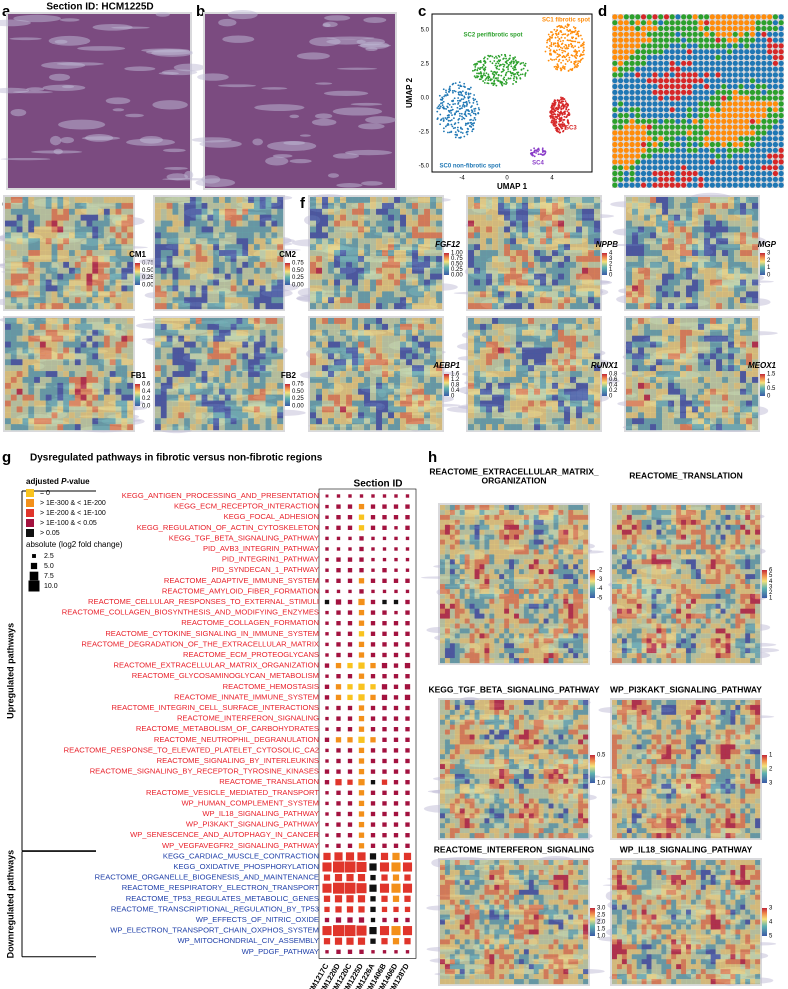 This screenshot has width=788, height=989. I want to click on colorbar-label: 0.25, so click(298, 278).